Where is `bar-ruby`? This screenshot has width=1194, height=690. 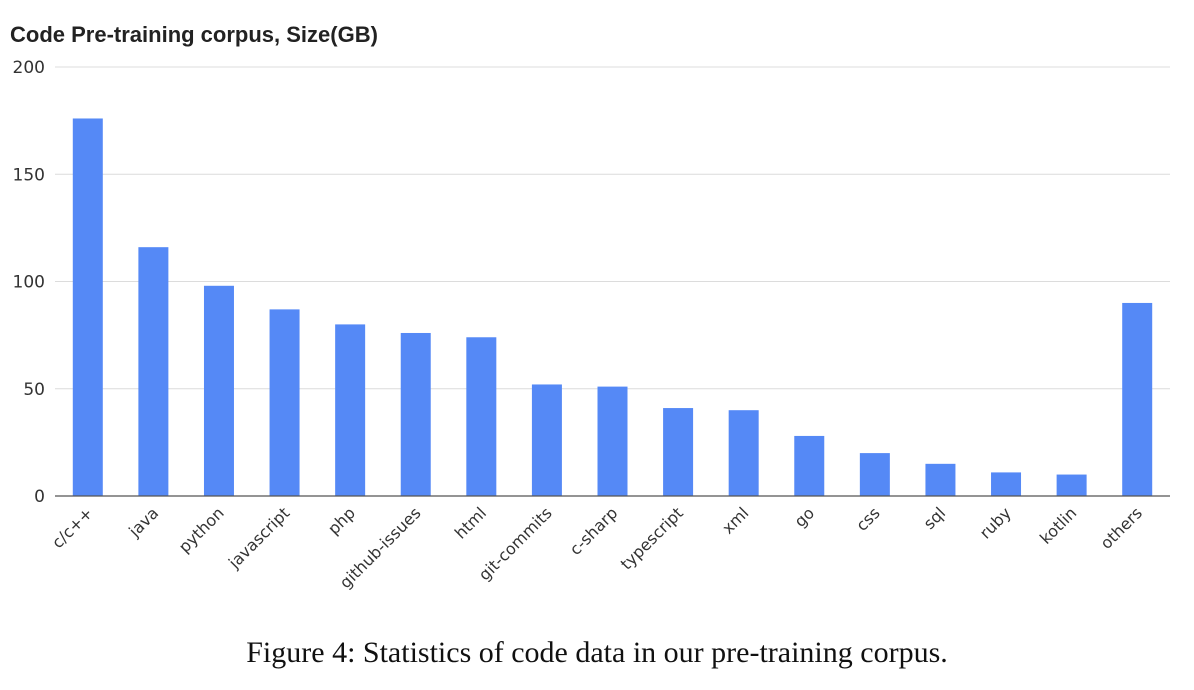 bar-ruby is located at coordinates (1006, 484).